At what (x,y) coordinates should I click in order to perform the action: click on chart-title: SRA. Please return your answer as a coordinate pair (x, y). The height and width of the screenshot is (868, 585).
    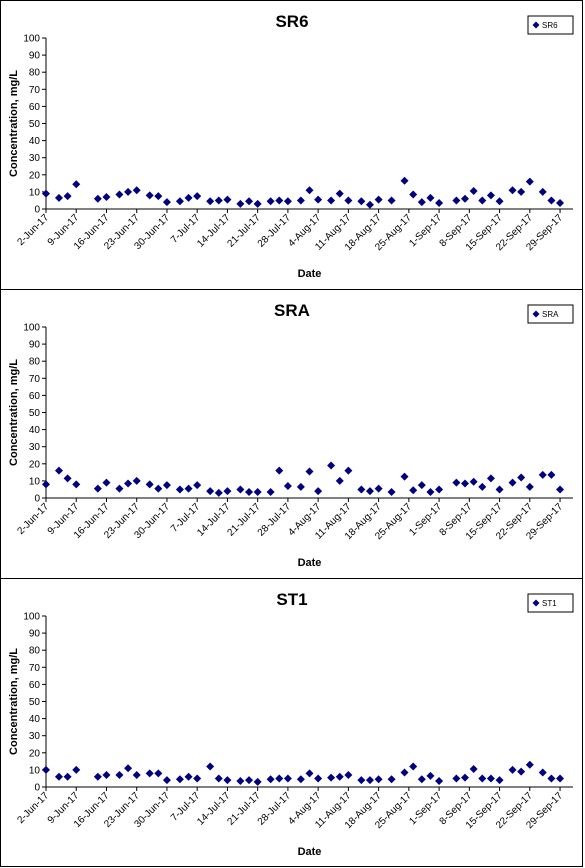
    Looking at the image, I should click on (292, 310).